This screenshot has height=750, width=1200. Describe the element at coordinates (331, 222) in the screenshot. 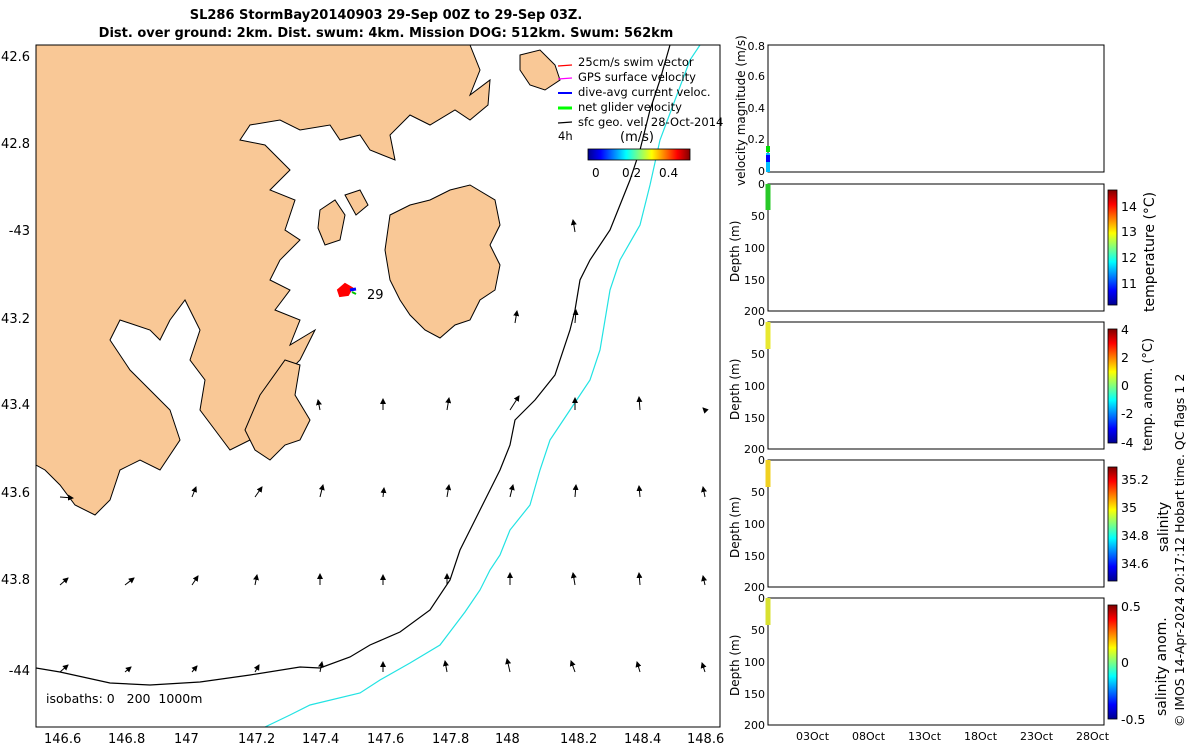

I see `land-islet` at that location.